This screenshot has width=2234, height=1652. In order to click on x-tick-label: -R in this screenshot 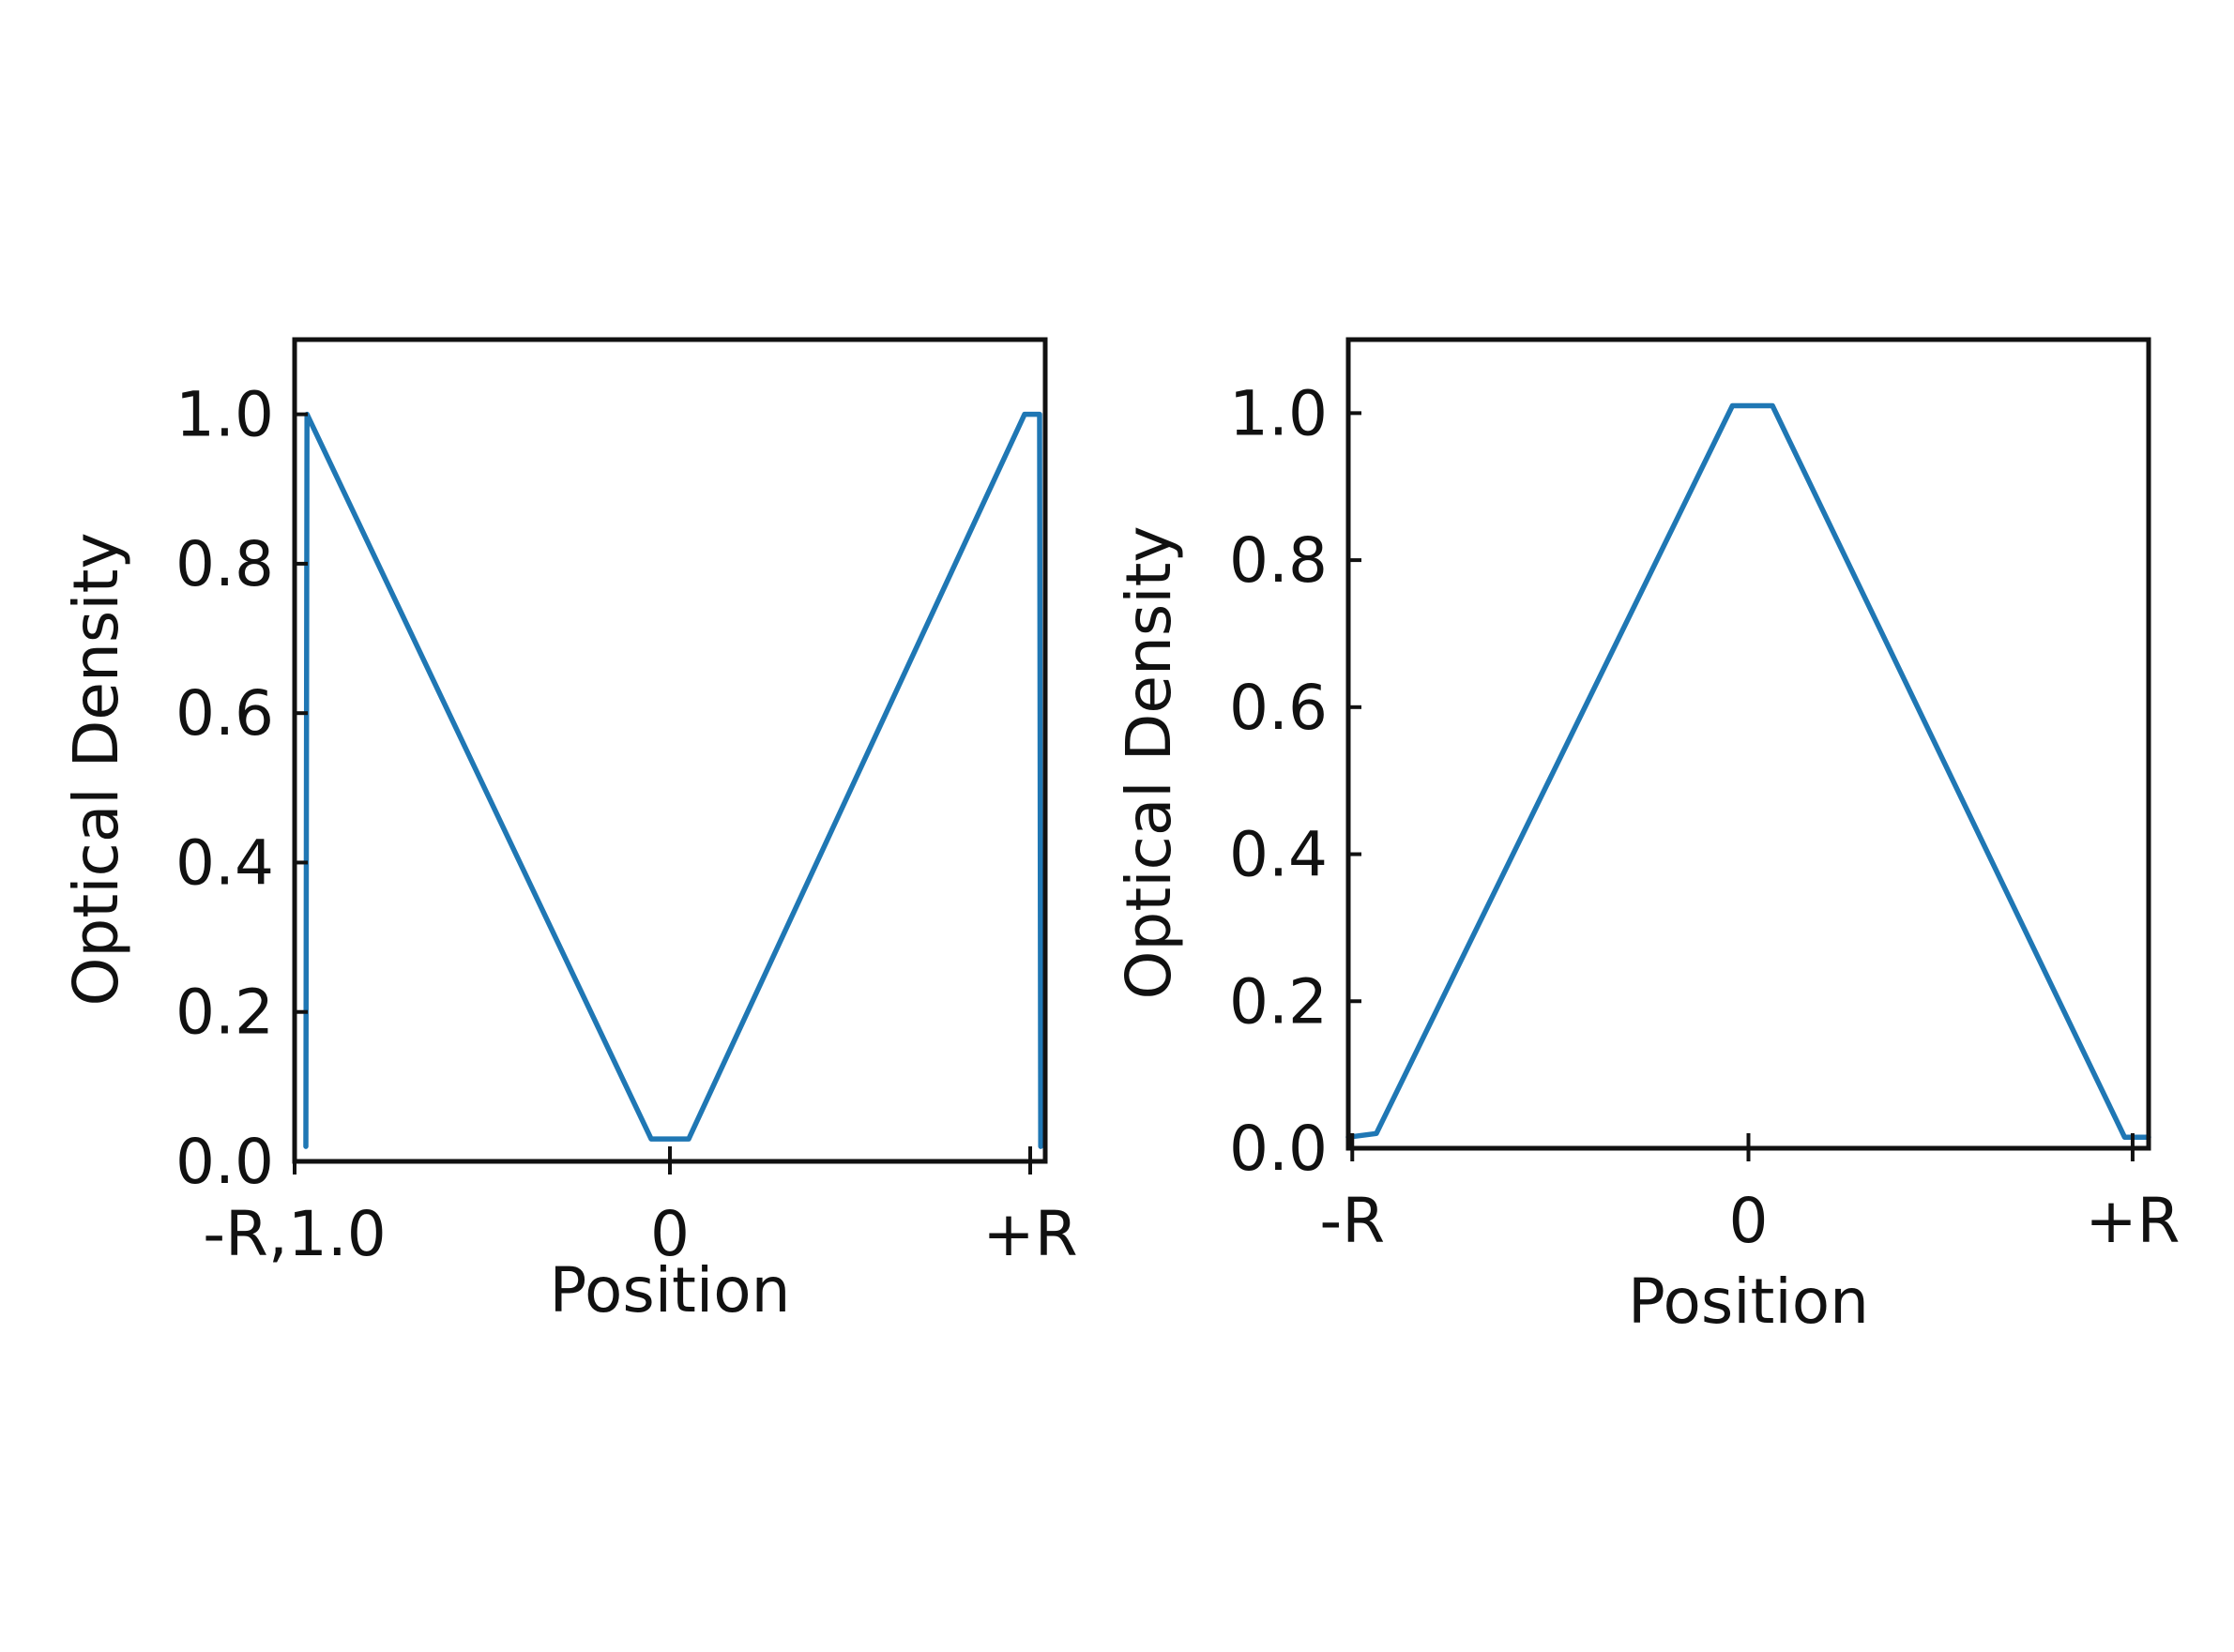, I will do `click(1352, 1221)`.